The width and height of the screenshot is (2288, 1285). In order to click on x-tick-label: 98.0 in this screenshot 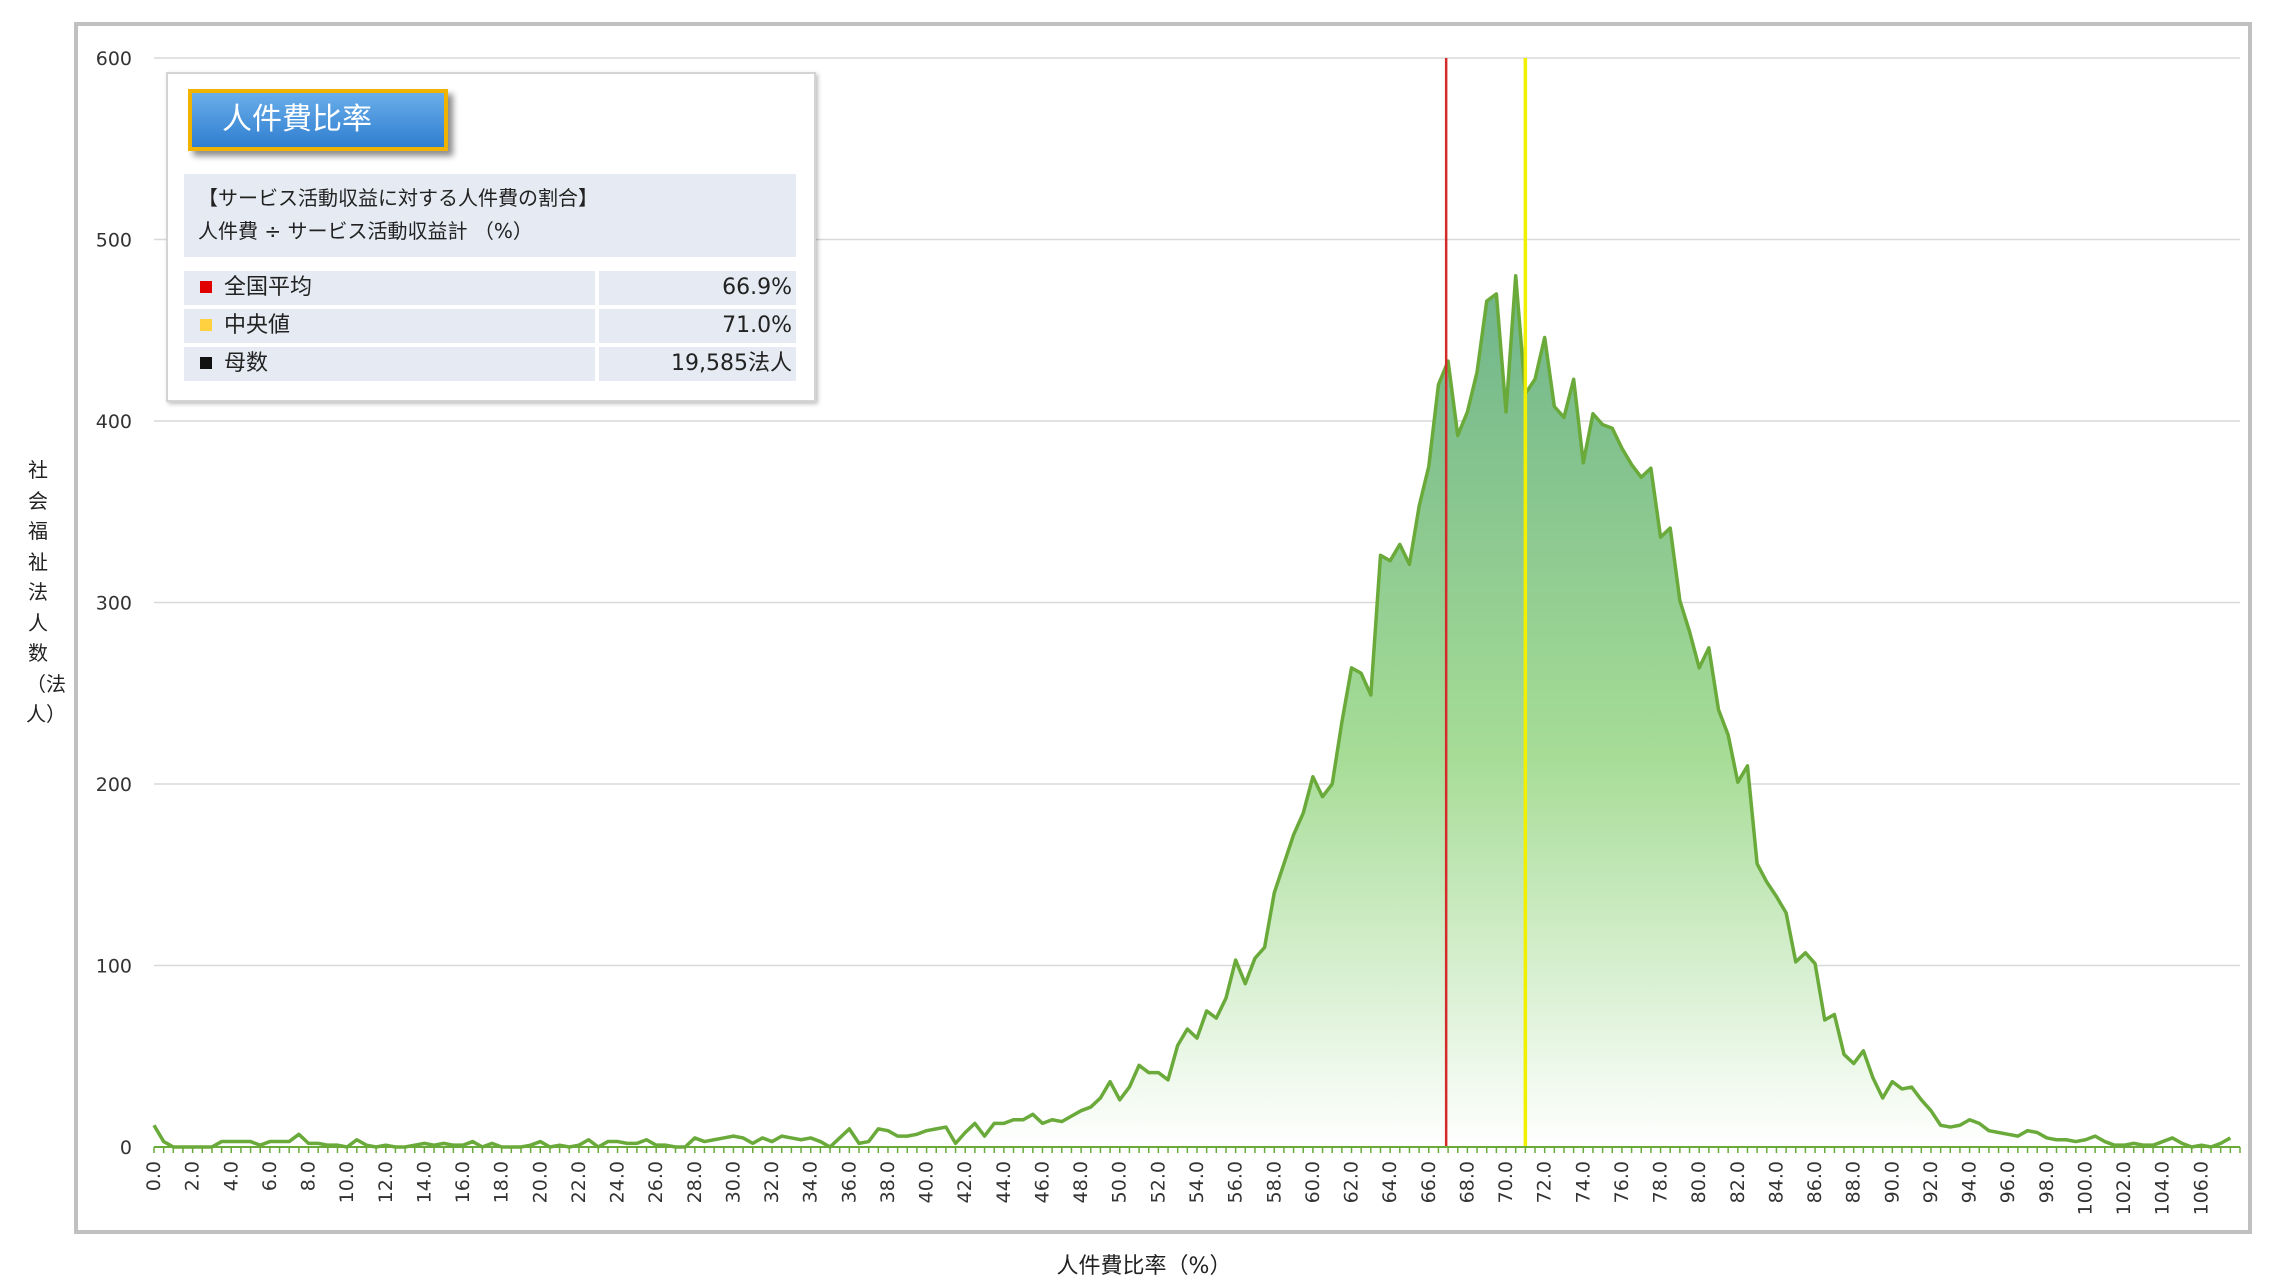, I will do `click(2047, 1182)`.